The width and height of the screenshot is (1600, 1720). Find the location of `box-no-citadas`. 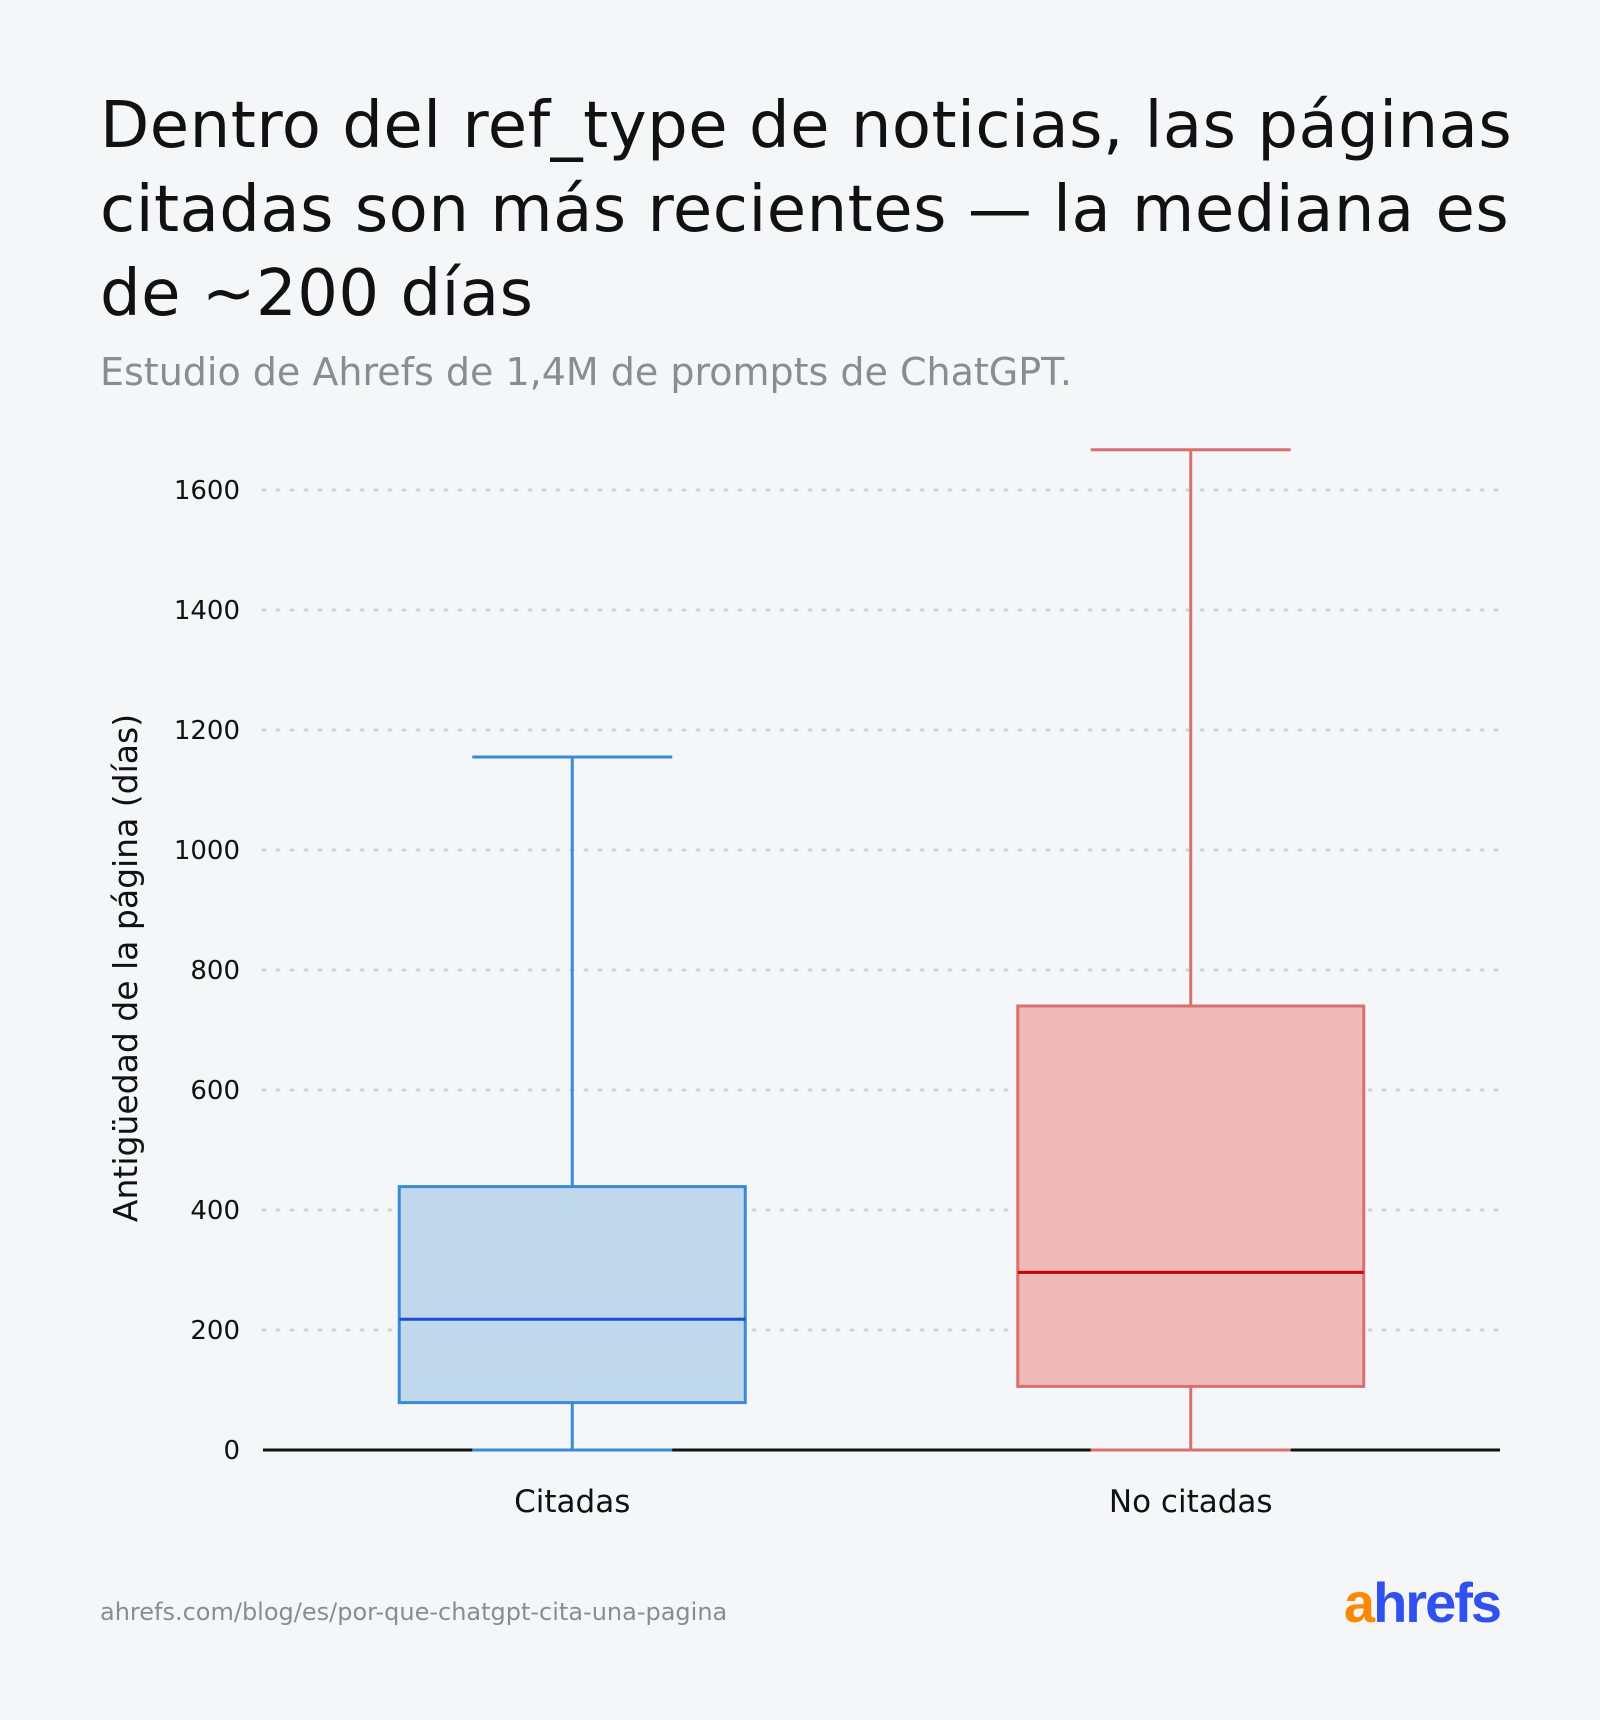

box-no-citadas is located at coordinates (1191, 949).